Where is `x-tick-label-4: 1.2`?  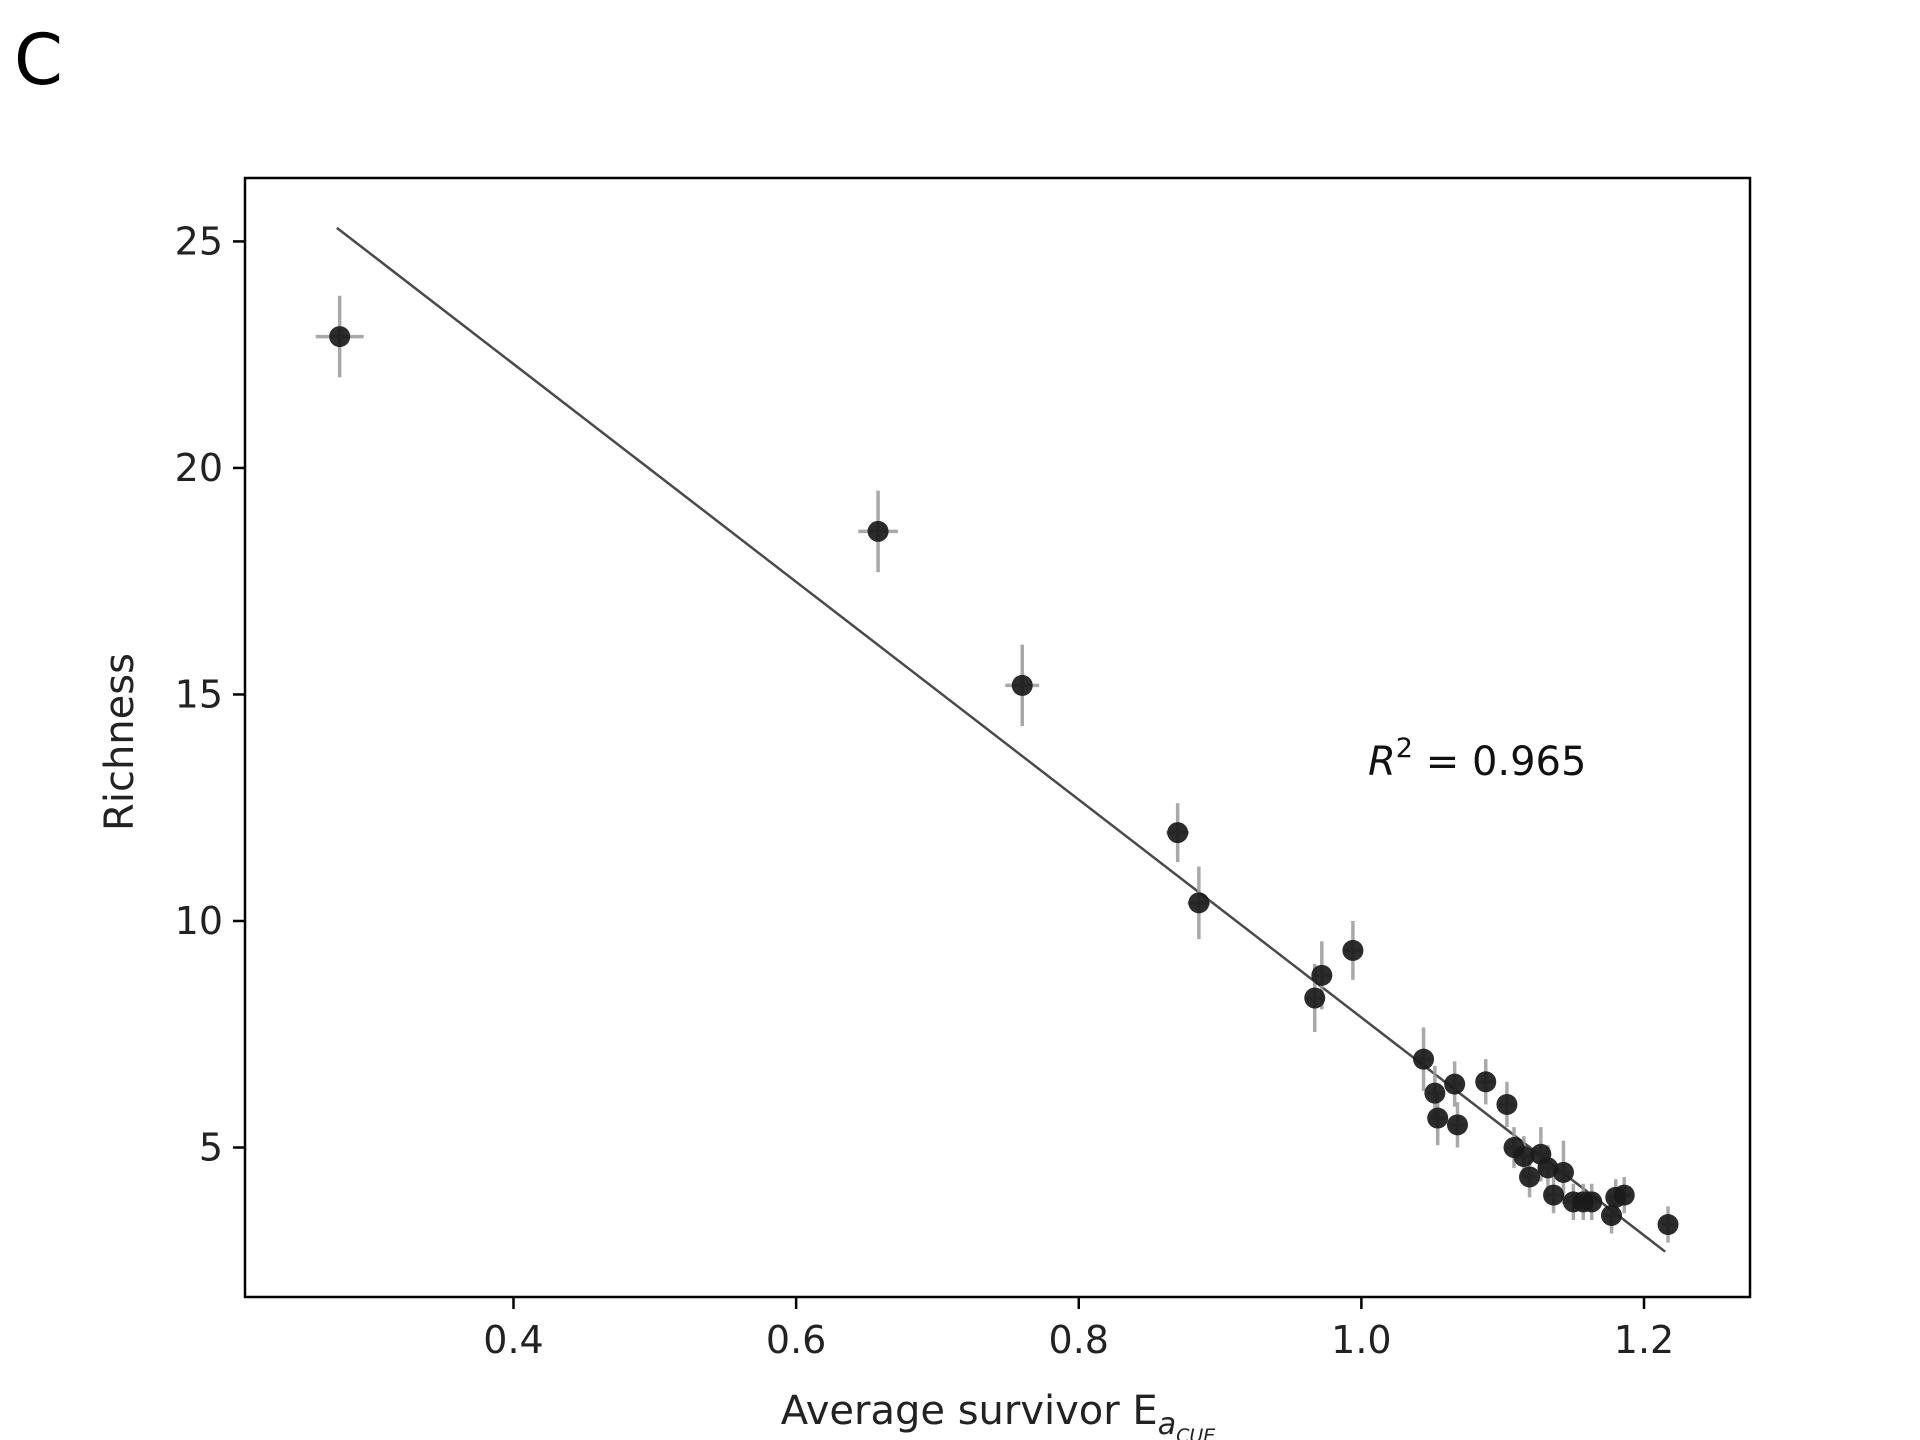 x-tick-label-4: 1.2 is located at coordinates (1644, 1340).